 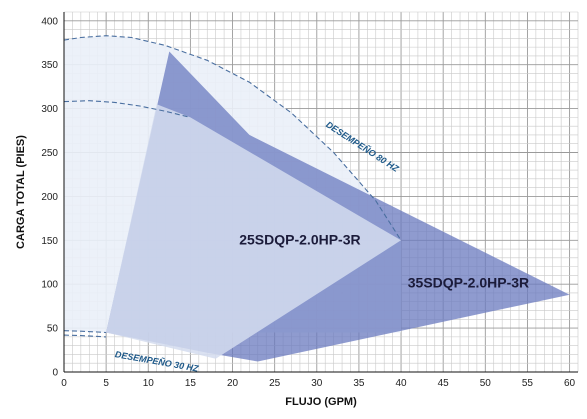 I want to click on x-tick-label: 60, so click(x=570, y=383).